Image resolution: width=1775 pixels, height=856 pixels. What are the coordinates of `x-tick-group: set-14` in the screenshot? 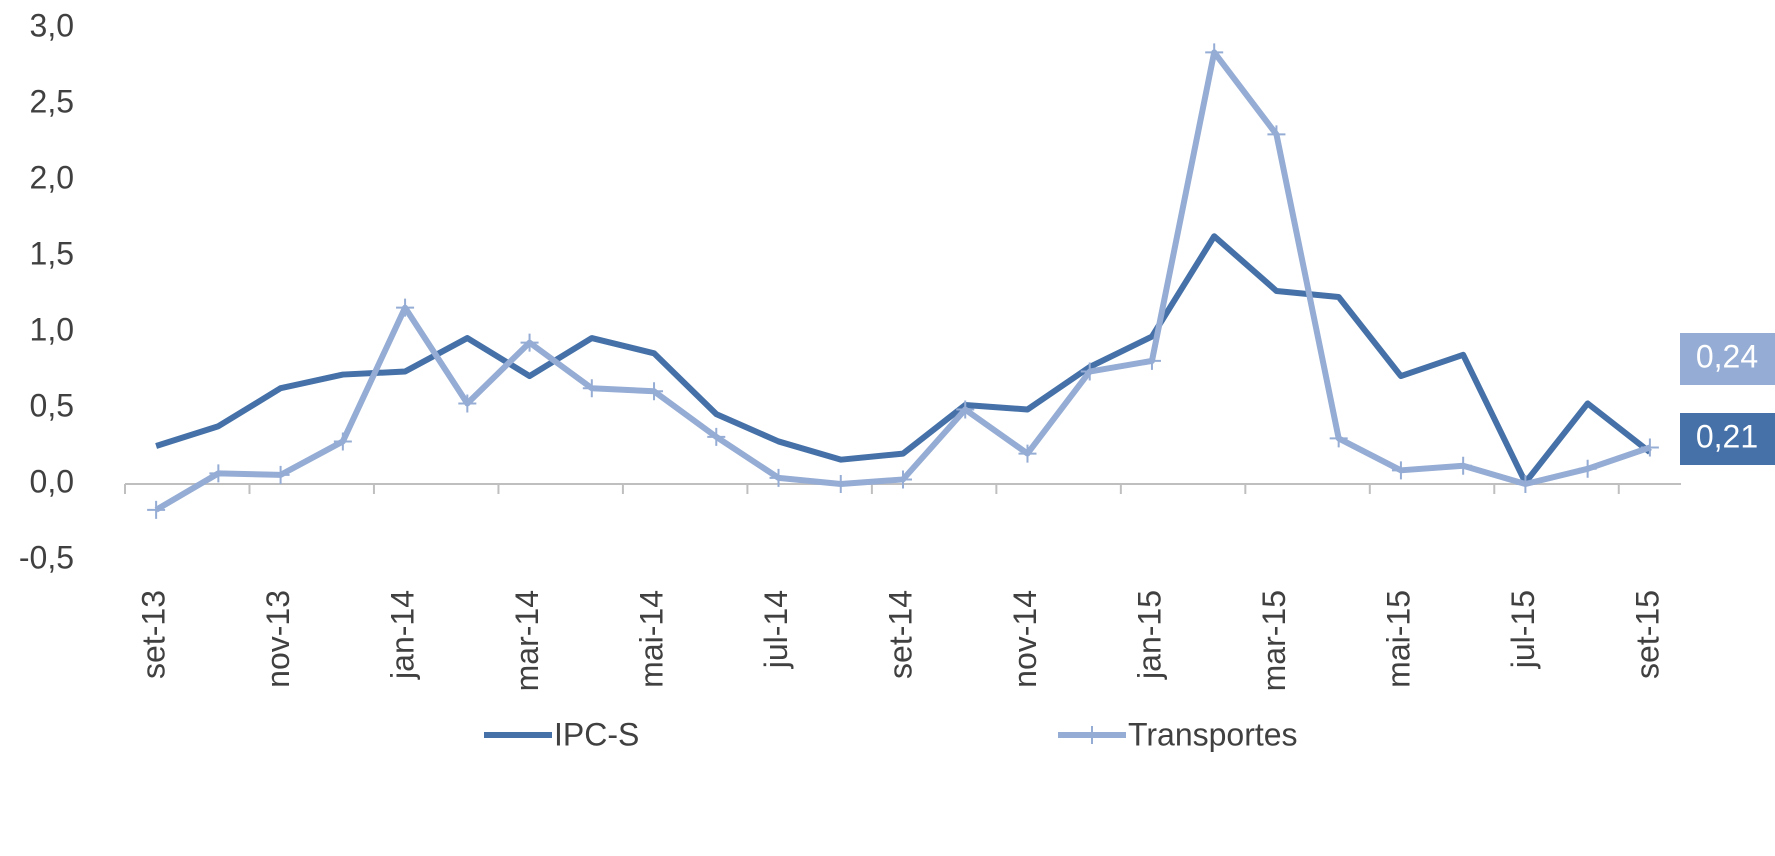 It's located at (900, 634).